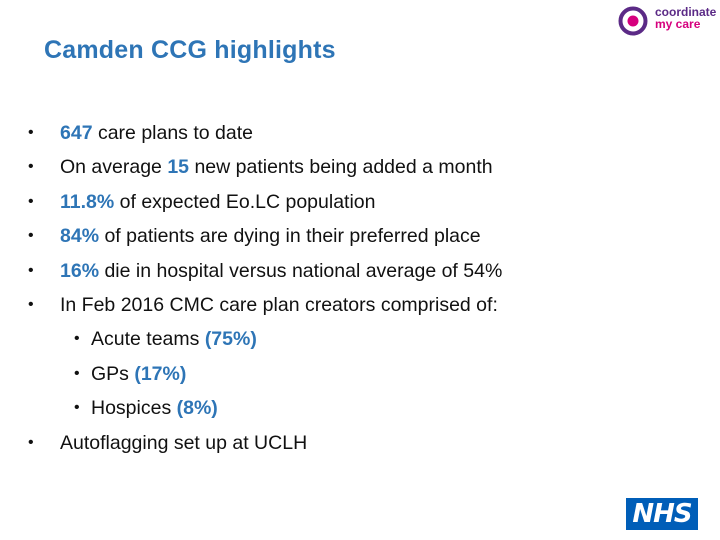 Image resolution: width=720 pixels, height=540 pixels. I want to click on logo-text: coordinate my care, so click(685, 18).